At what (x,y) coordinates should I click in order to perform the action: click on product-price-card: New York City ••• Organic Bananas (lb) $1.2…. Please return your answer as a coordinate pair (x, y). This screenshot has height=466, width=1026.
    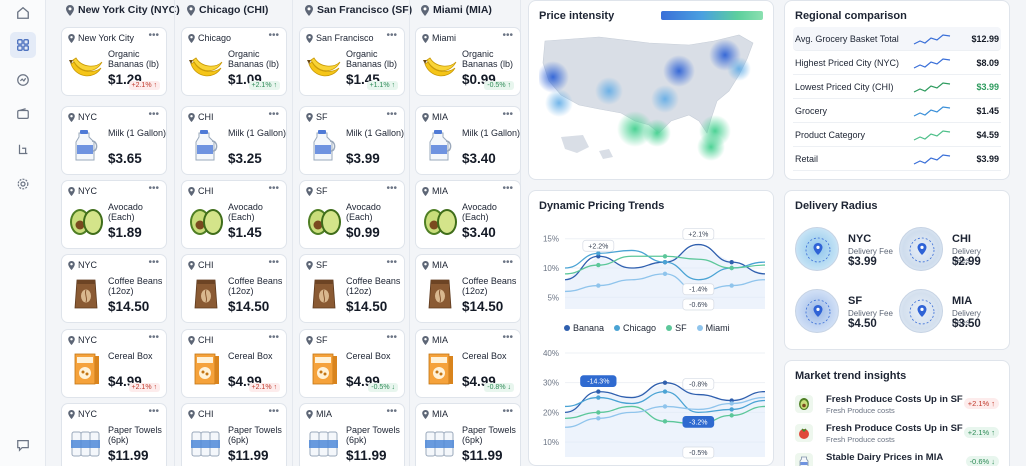
    Looking at the image, I should click on (114, 61).